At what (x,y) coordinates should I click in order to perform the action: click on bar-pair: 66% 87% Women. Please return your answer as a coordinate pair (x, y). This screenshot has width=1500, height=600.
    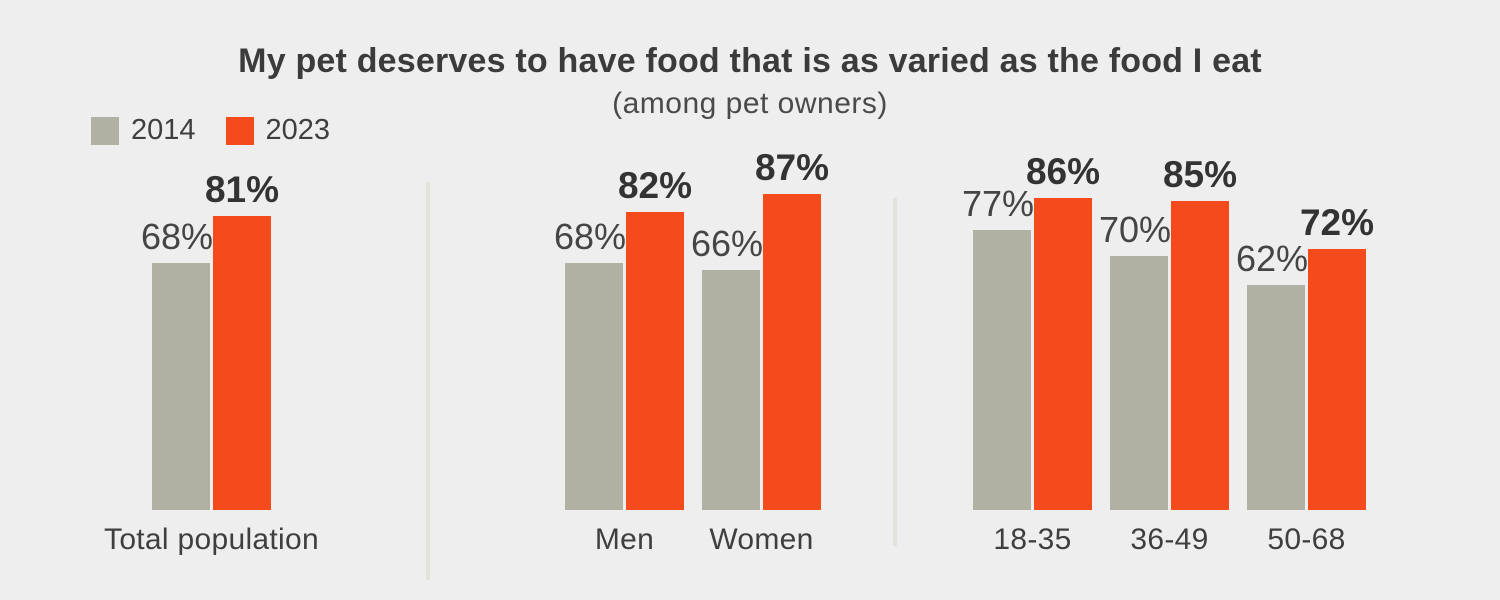
    Looking at the image, I should click on (760, 352).